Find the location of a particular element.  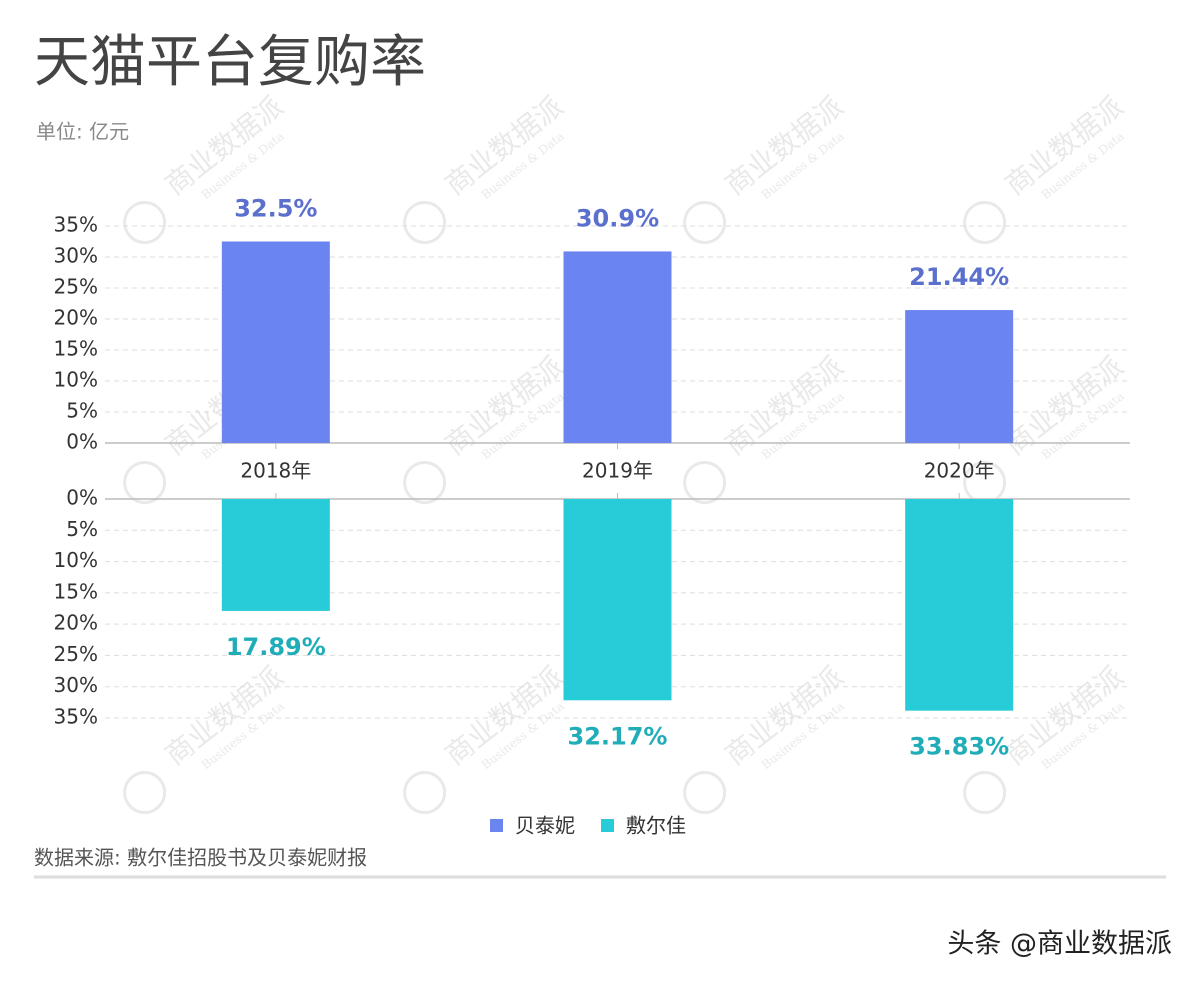

legend-label: 敷尔佳 is located at coordinates (656, 826).